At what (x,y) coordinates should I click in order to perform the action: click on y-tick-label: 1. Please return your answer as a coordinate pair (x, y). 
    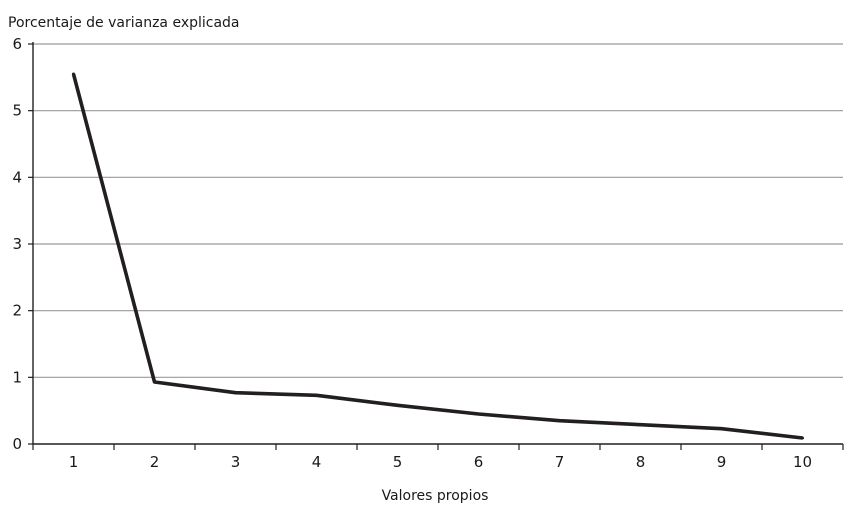
    Looking at the image, I should click on (17, 377).